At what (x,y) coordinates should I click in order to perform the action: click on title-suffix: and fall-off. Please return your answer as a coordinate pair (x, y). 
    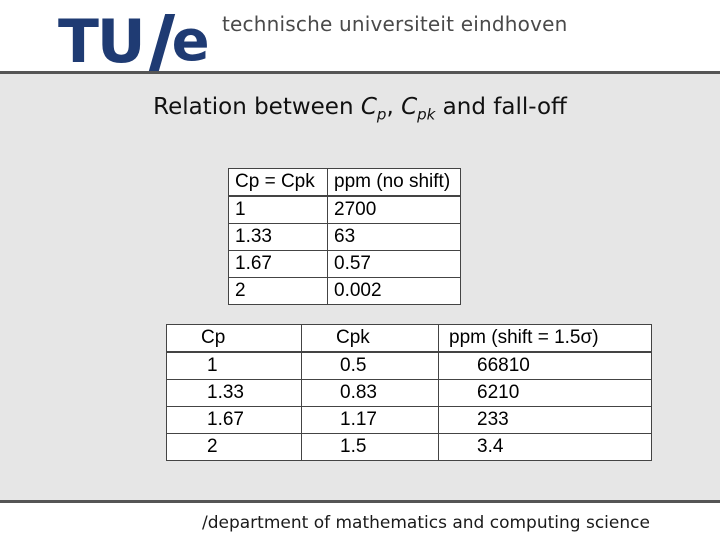
    Looking at the image, I should click on (504, 107).